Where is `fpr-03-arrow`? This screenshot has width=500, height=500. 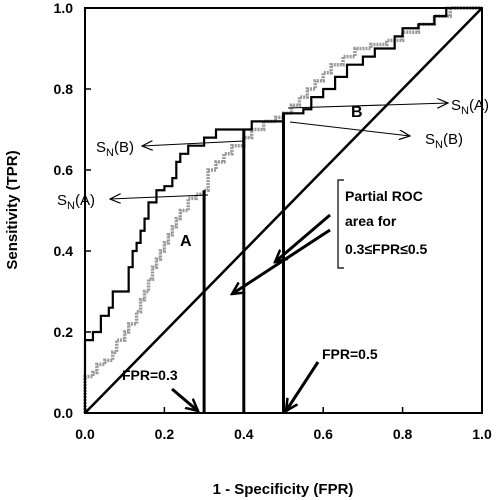 fpr-03-arrow is located at coordinates (184, 399).